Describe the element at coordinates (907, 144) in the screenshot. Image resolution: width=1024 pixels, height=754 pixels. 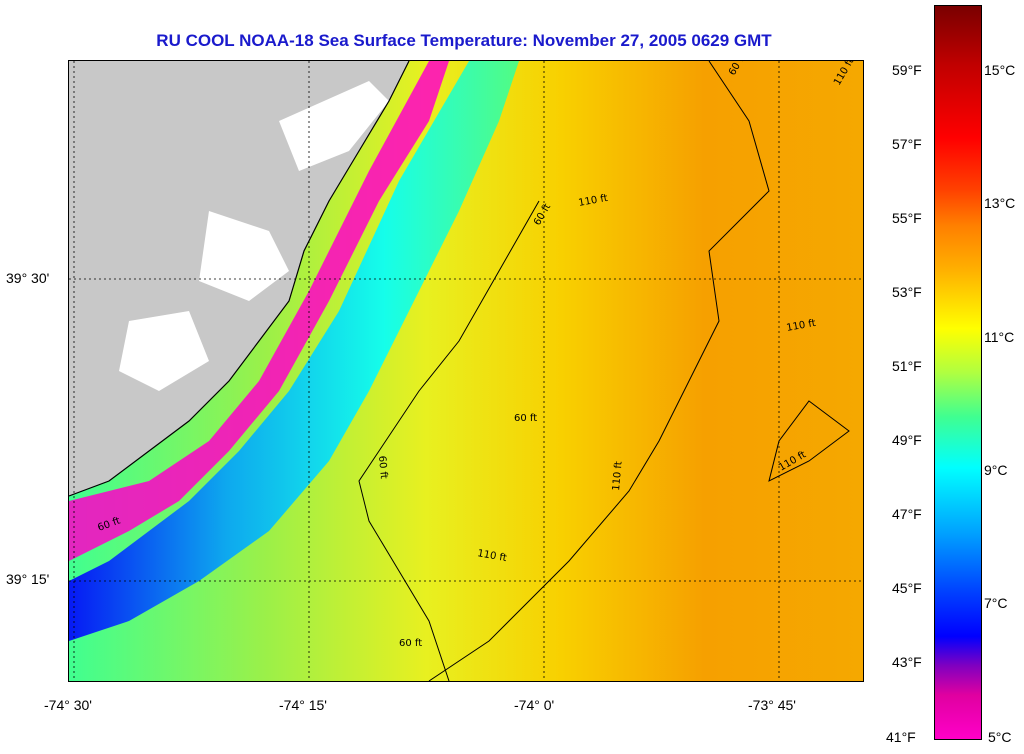
I see `colorbar-f-label: 57°F` at that location.